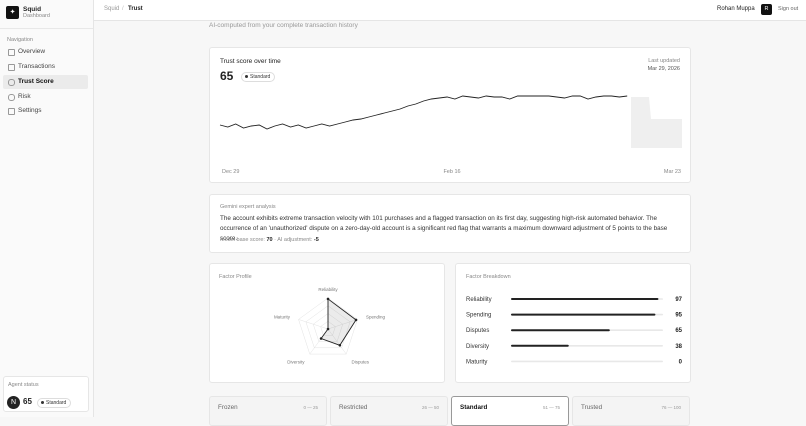 The width and height of the screenshot is (806, 426). What do you see at coordinates (20, 40) in the screenshot?
I see `nav-label: Navigation` at bounding box center [20, 40].